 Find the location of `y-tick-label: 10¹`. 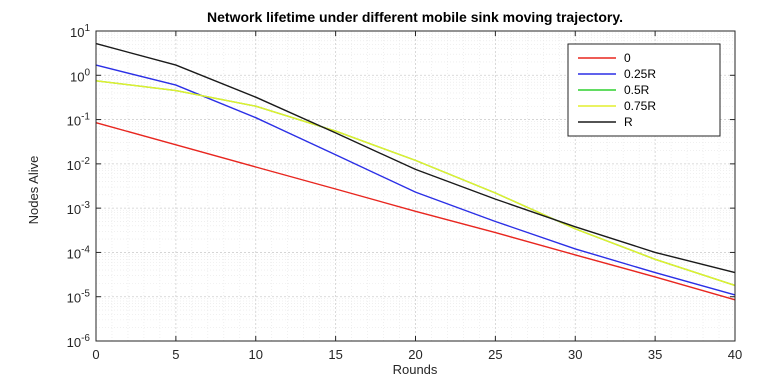

y-tick-label: 10¹ is located at coordinates (80, 31).